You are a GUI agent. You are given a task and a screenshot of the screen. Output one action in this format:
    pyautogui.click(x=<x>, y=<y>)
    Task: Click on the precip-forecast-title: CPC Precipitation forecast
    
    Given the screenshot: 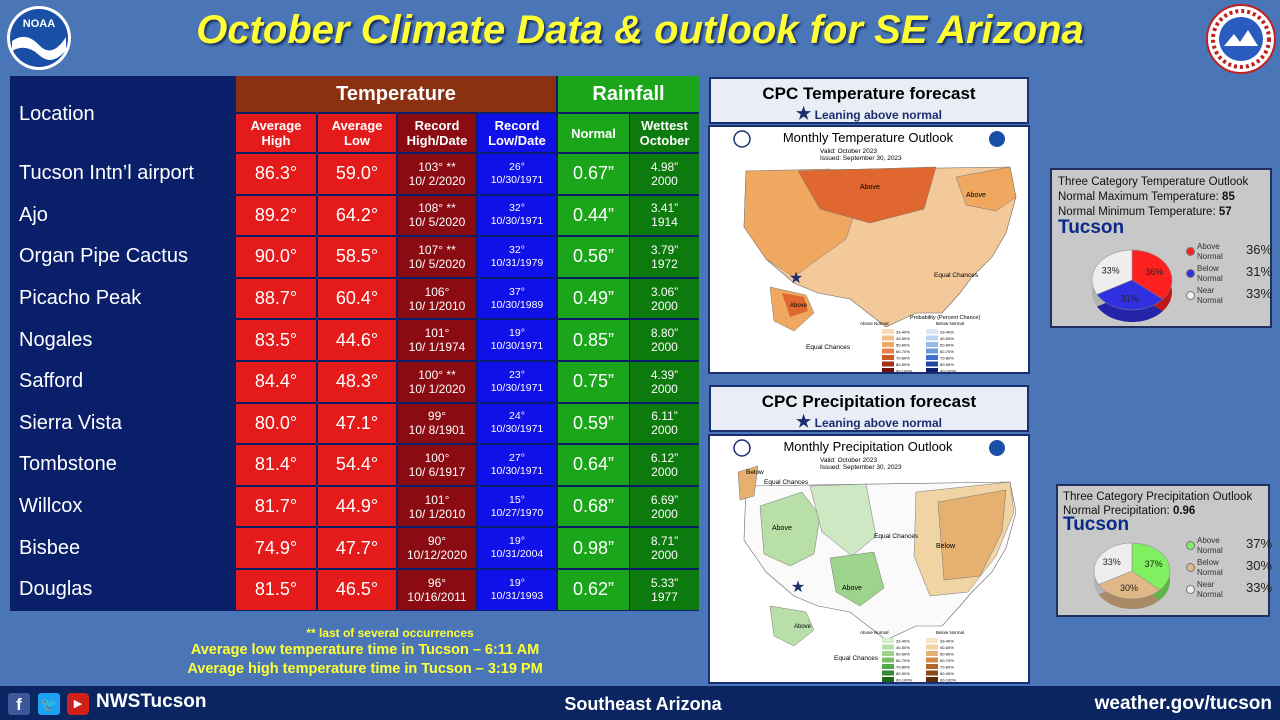 What is the action you would take?
    pyautogui.click(x=869, y=401)
    